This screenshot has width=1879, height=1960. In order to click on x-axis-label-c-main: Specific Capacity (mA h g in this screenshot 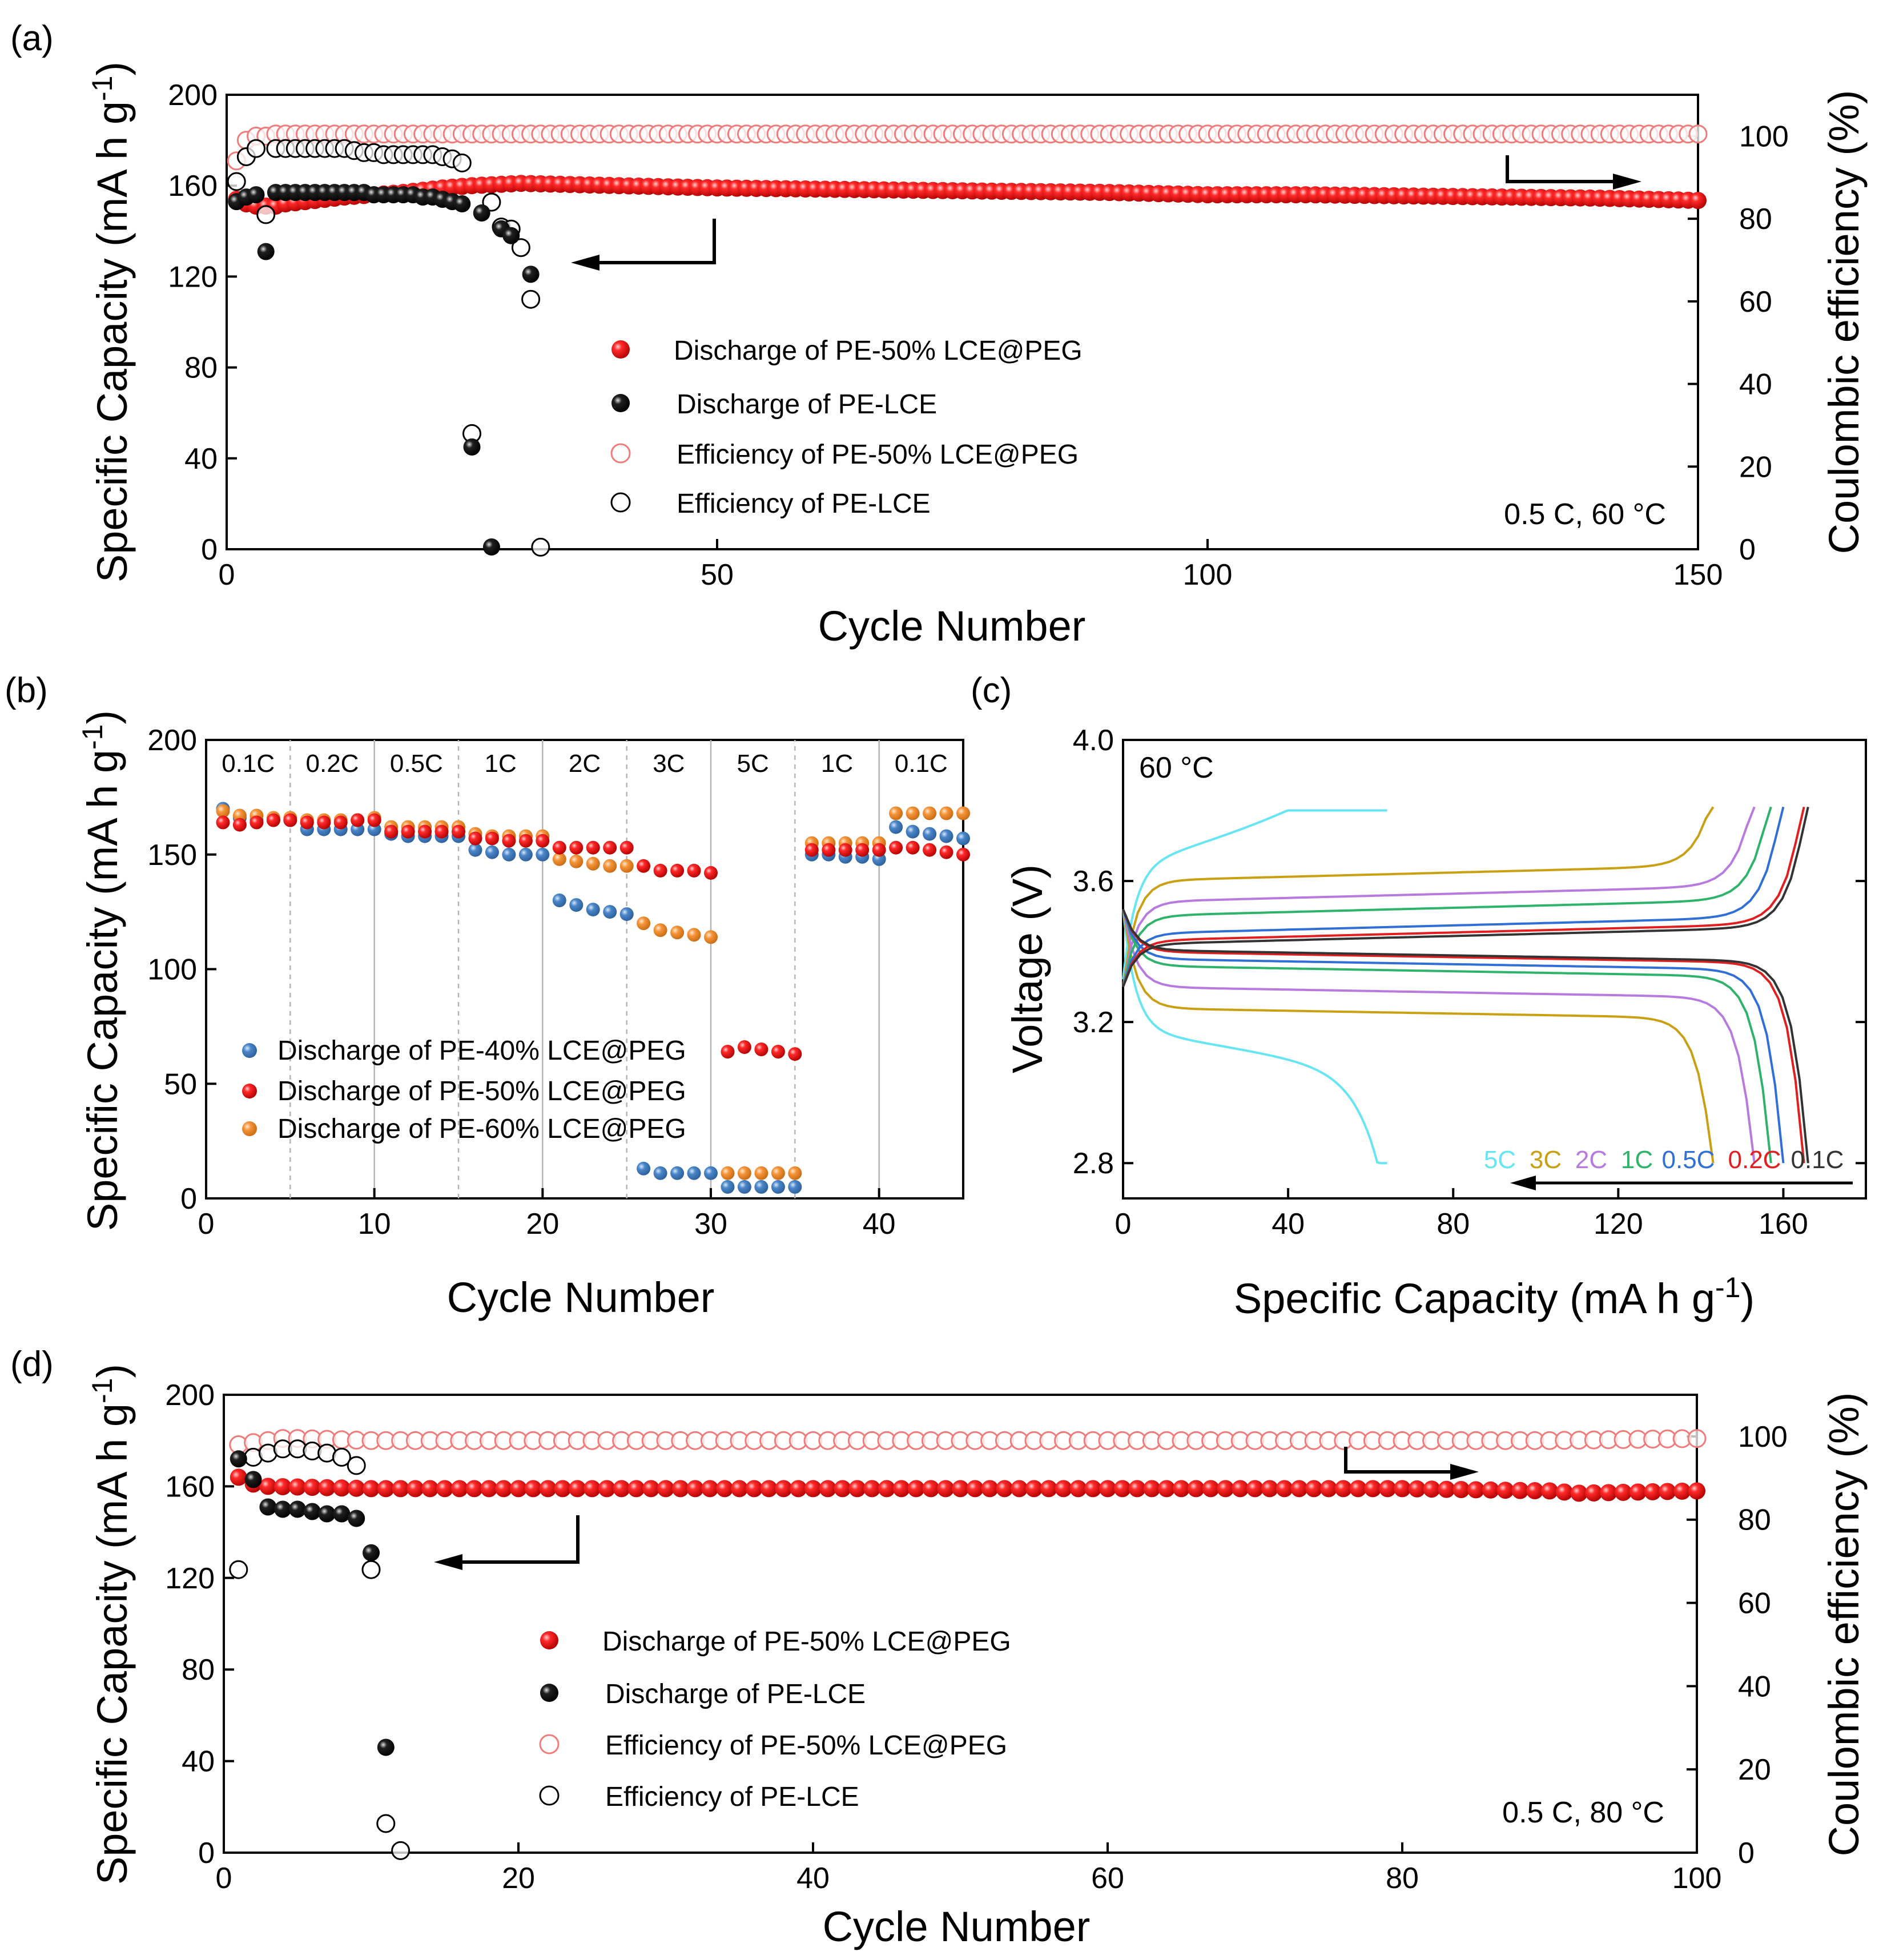, I will do `click(1474, 1298)`.